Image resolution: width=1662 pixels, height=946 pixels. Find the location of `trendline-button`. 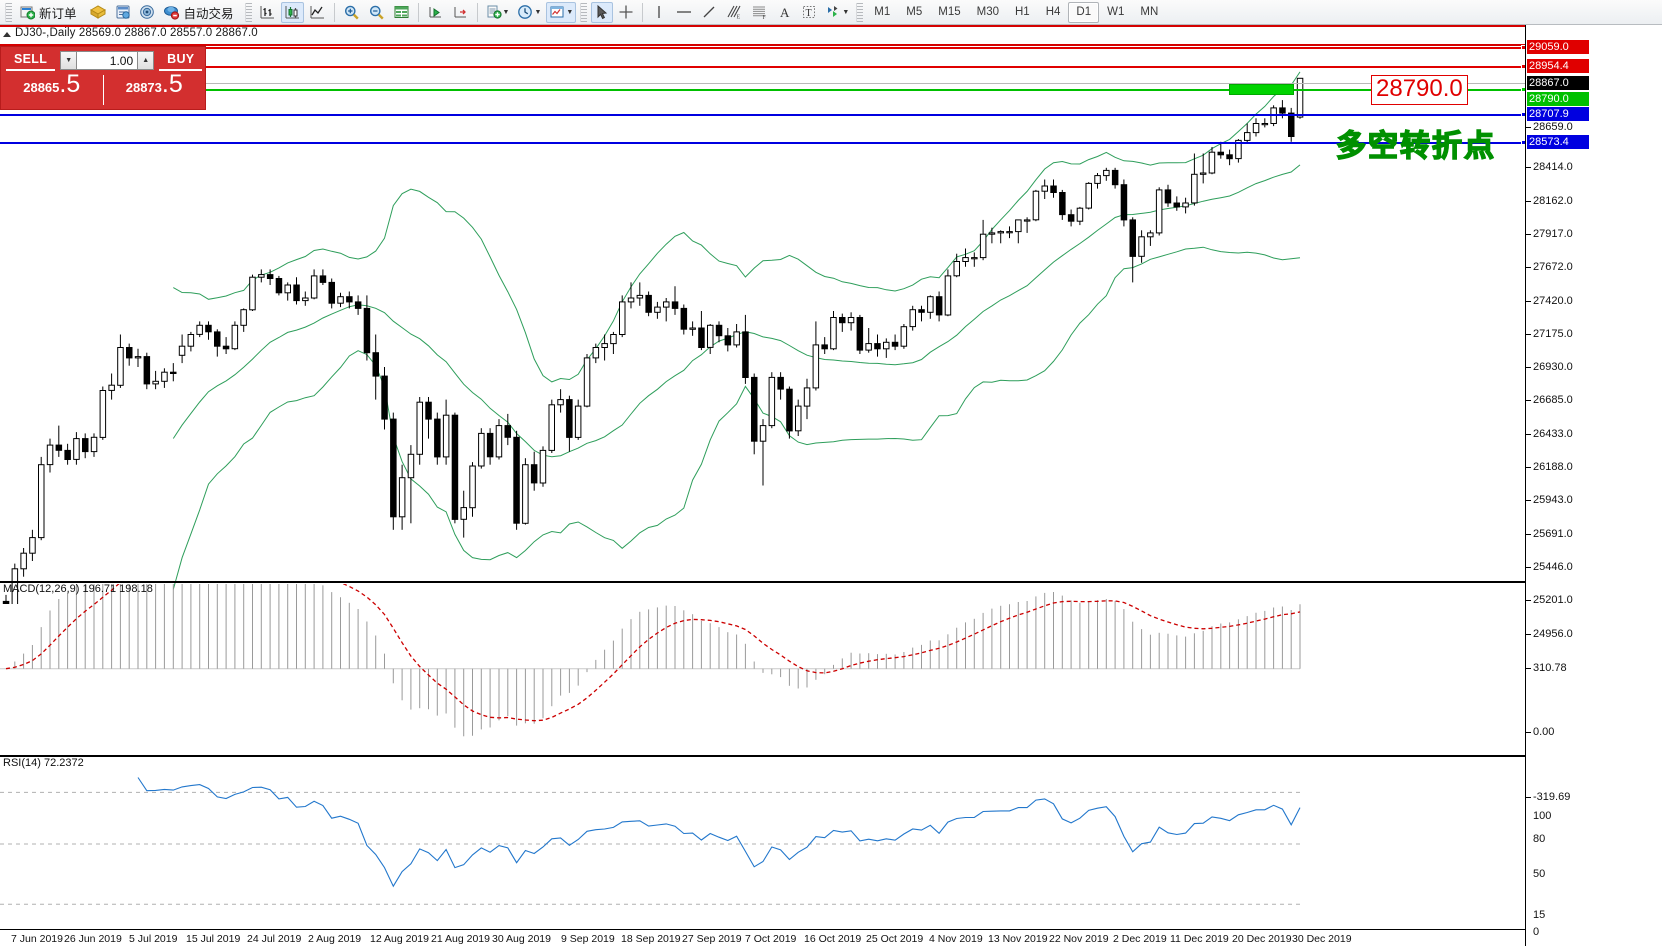

trendline-button is located at coordinates (709, 12).